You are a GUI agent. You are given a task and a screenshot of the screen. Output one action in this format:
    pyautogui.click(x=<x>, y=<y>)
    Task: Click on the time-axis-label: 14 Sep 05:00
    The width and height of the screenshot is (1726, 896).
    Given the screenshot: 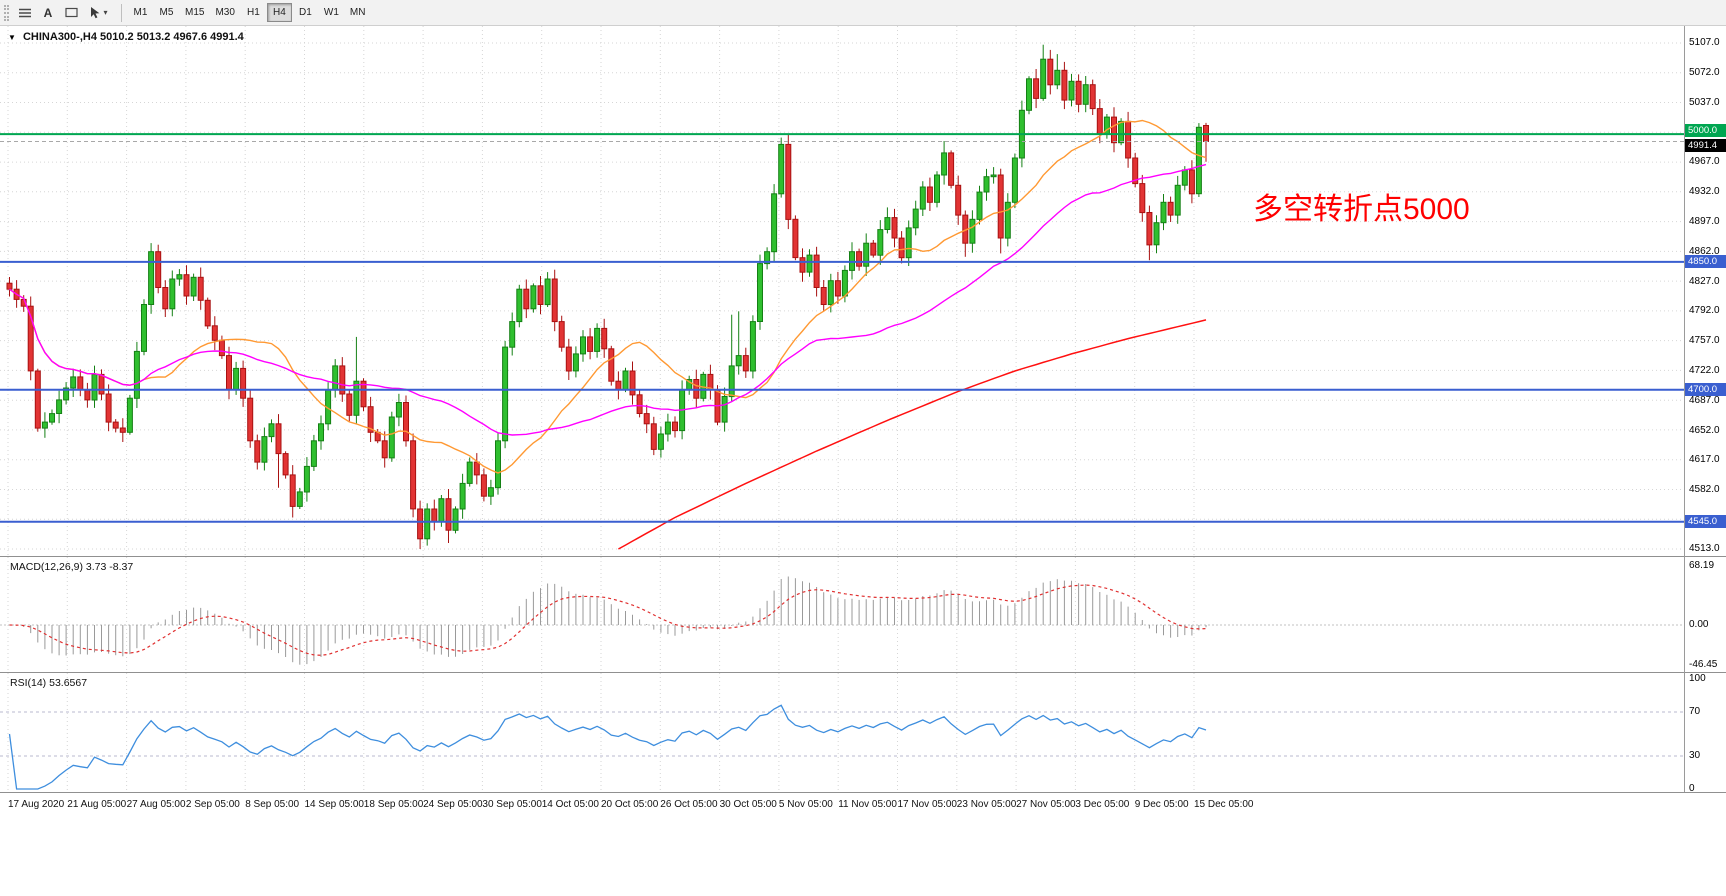 What is the action you would take?
    pyautogui.click(x=334, y=804)
    